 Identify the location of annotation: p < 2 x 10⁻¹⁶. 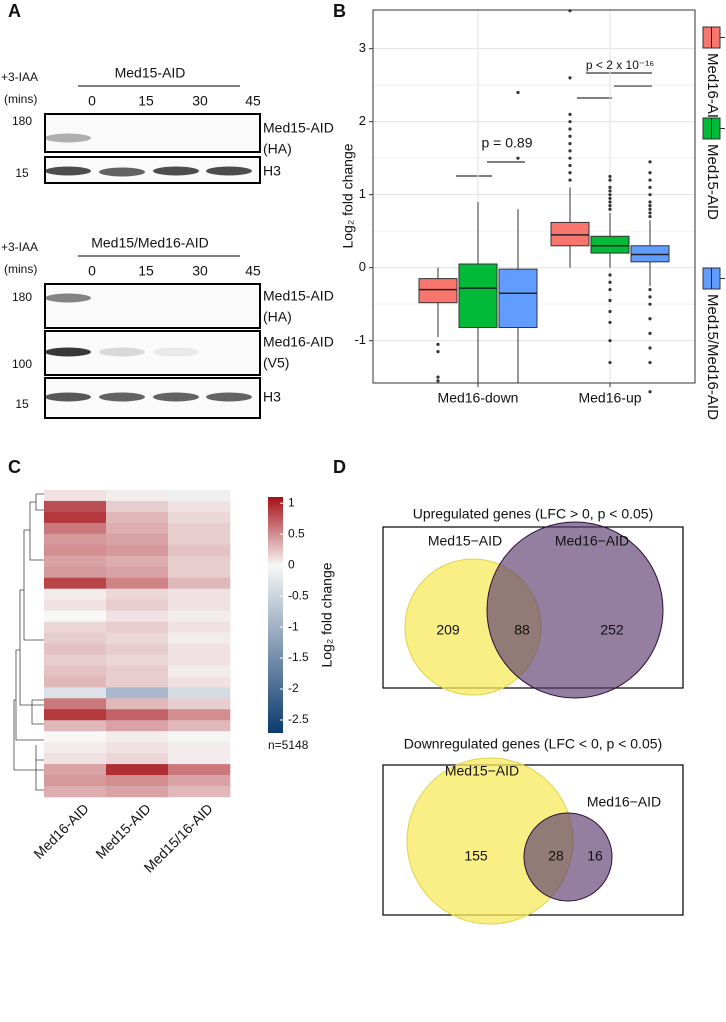
(620, 65).